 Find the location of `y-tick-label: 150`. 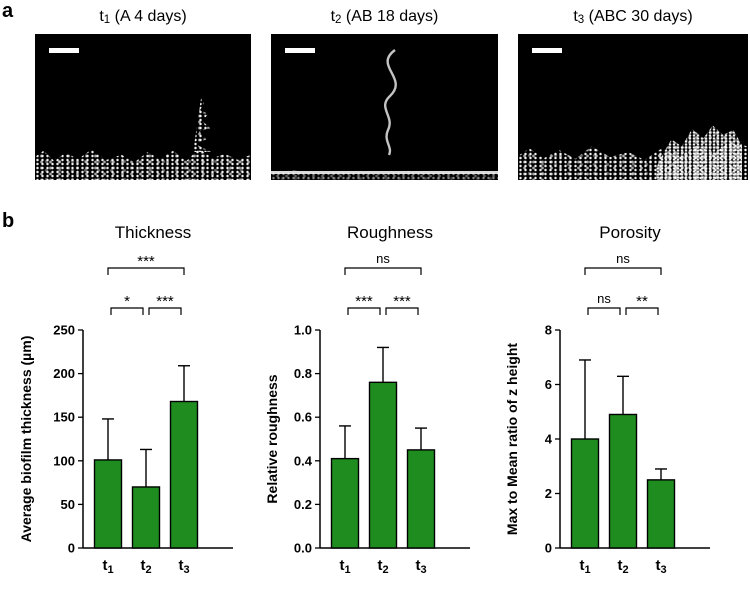

y-tick-label: 150 is located at coordinates (64, 417).